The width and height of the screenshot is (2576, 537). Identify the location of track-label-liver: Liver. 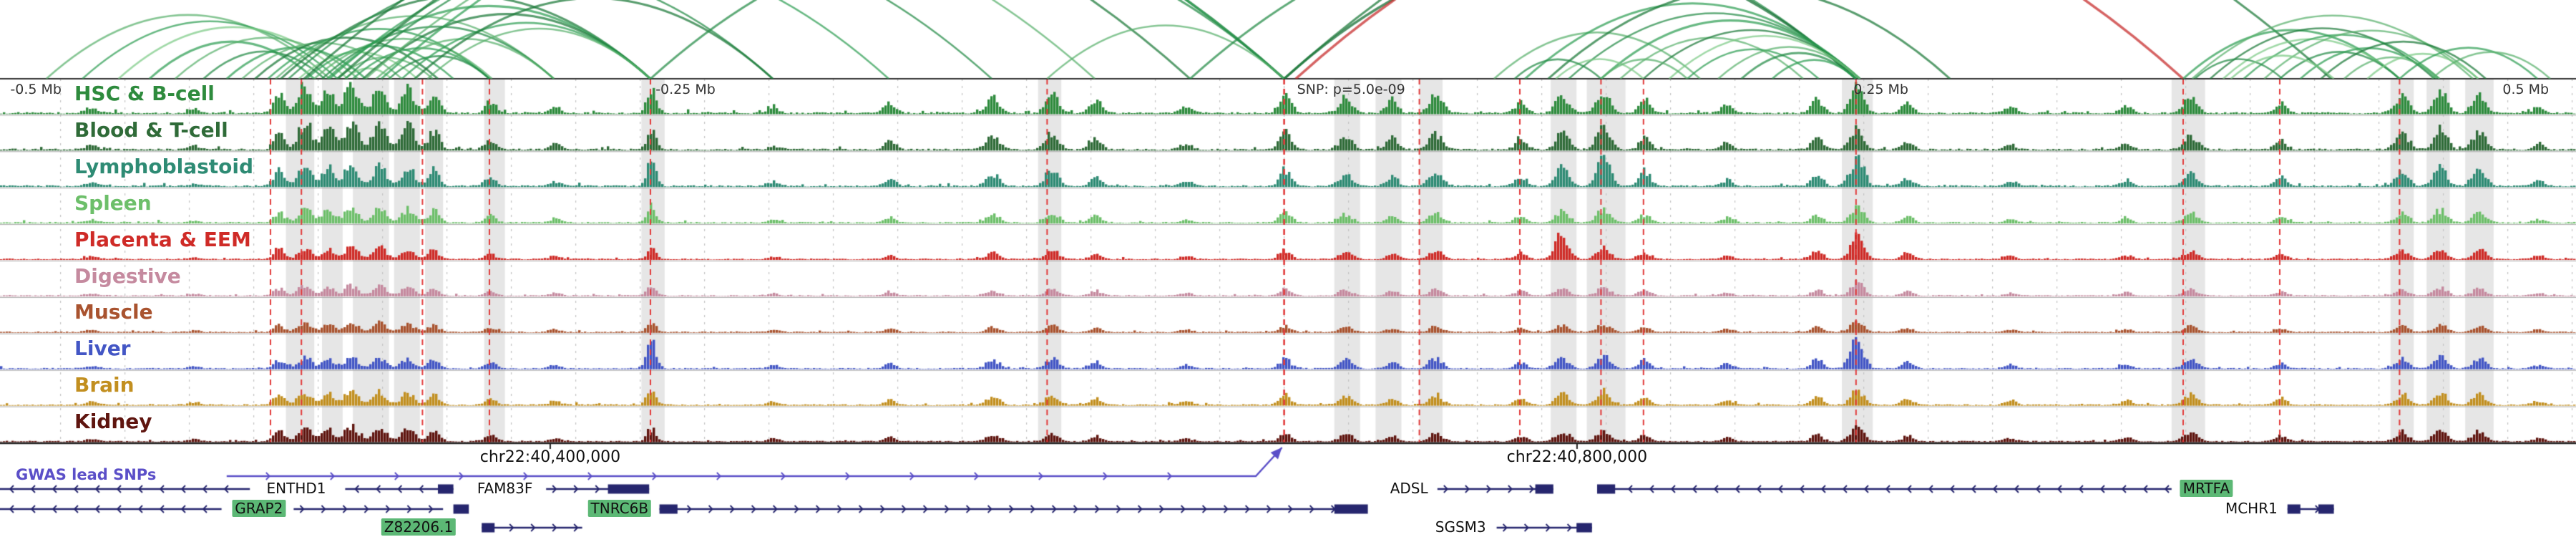
(102, 349).